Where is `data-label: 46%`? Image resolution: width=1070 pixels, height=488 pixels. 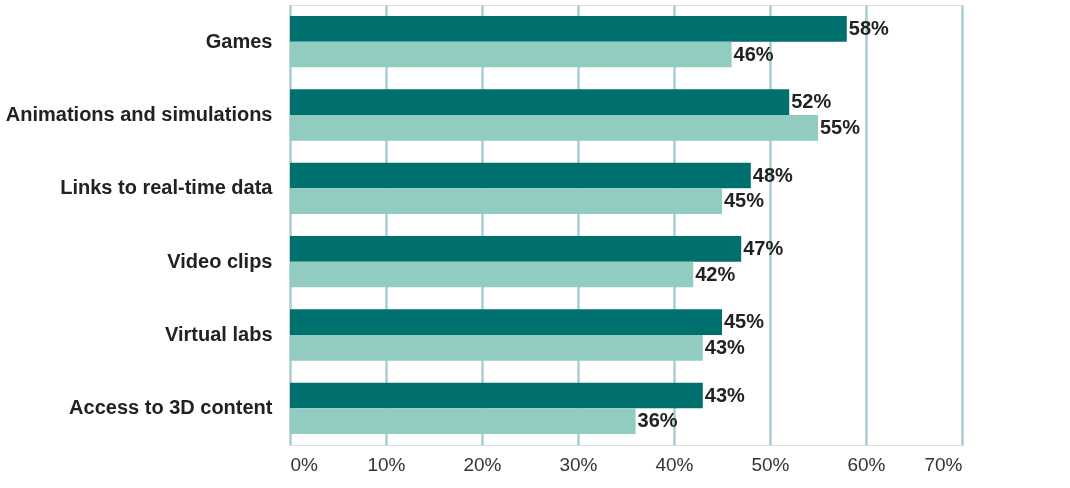
data-label: 46% is located at coordinates (753, 53).